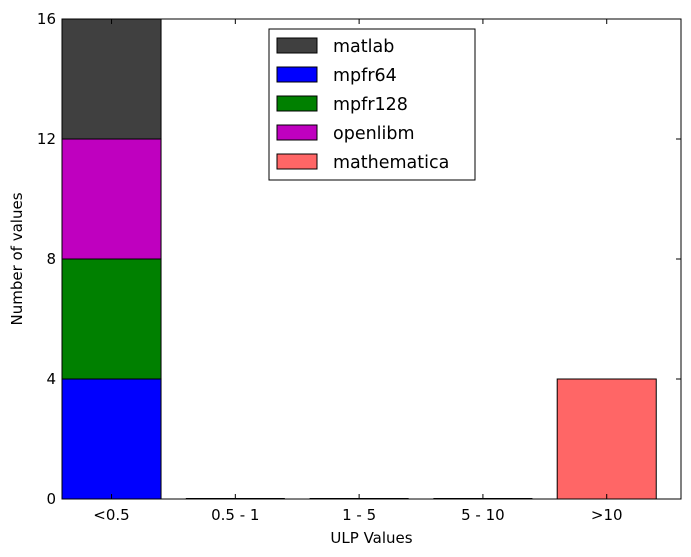  What do you see at coordinates (365, 76) in the screenshot?
I see `legend-label-mpfr64: mpfr64` at bounding box center [365, 76].